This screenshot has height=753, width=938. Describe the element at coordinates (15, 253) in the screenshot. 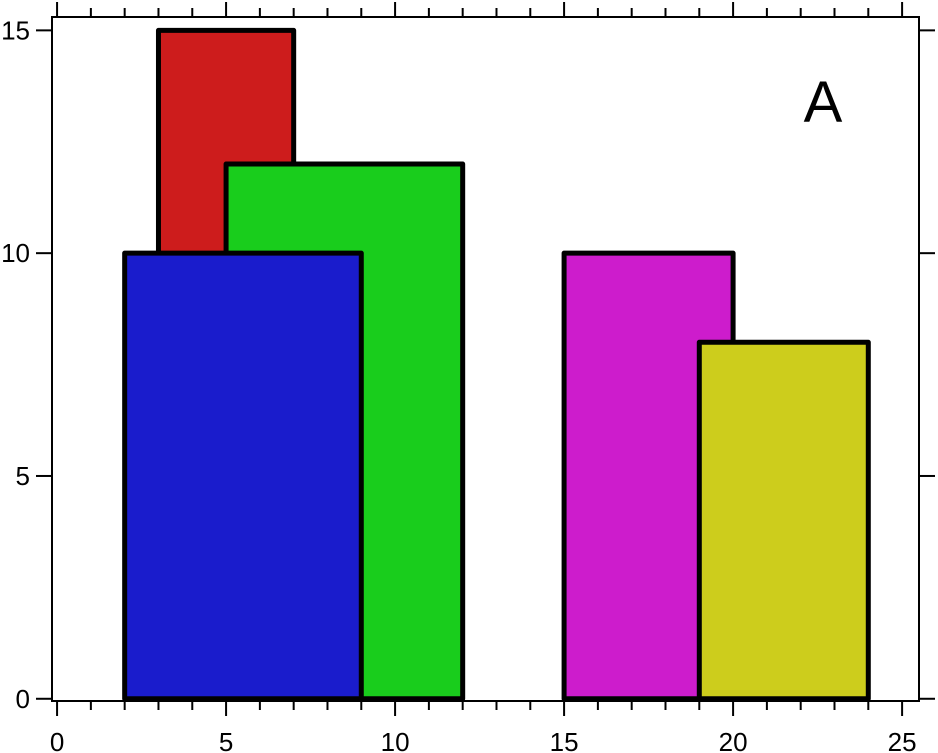

I see `y-tick-label: 10` at that location.